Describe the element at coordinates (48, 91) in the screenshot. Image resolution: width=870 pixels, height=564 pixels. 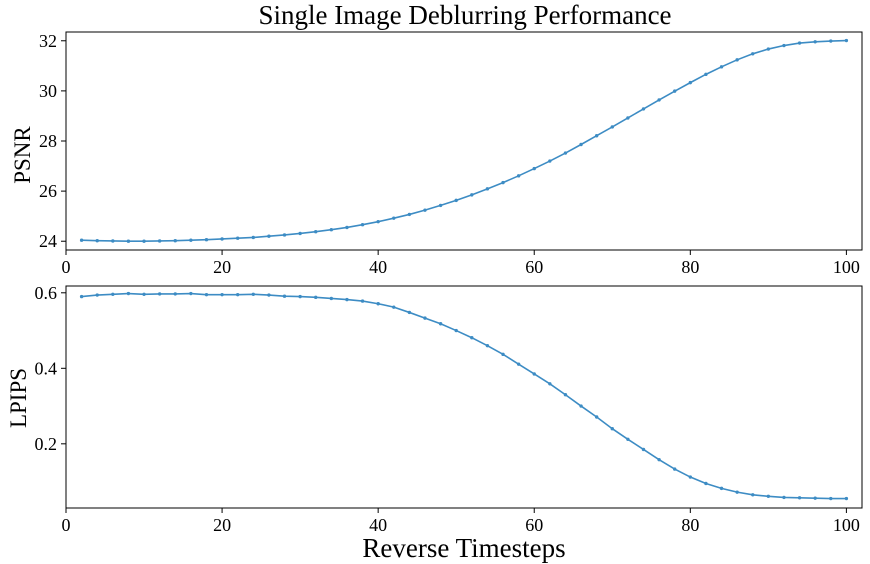
I see `y-tick-label: 30` at that location.